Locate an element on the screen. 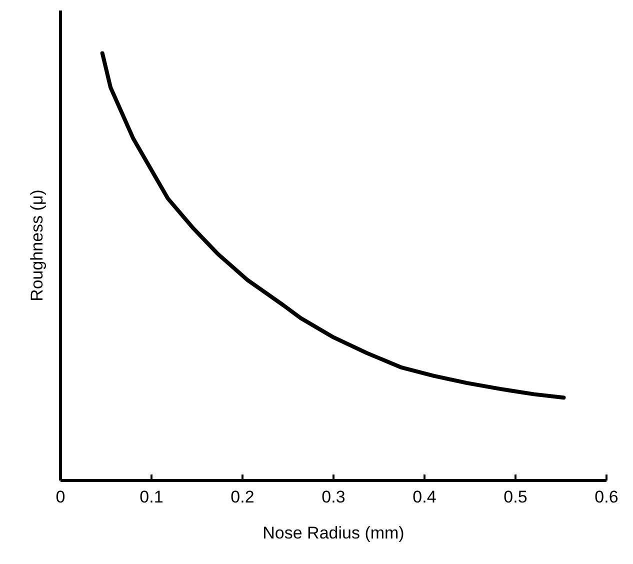 This screenshot has width=633, height=564. x-tick-label: 0.6 is located at coordinates (606, 497).